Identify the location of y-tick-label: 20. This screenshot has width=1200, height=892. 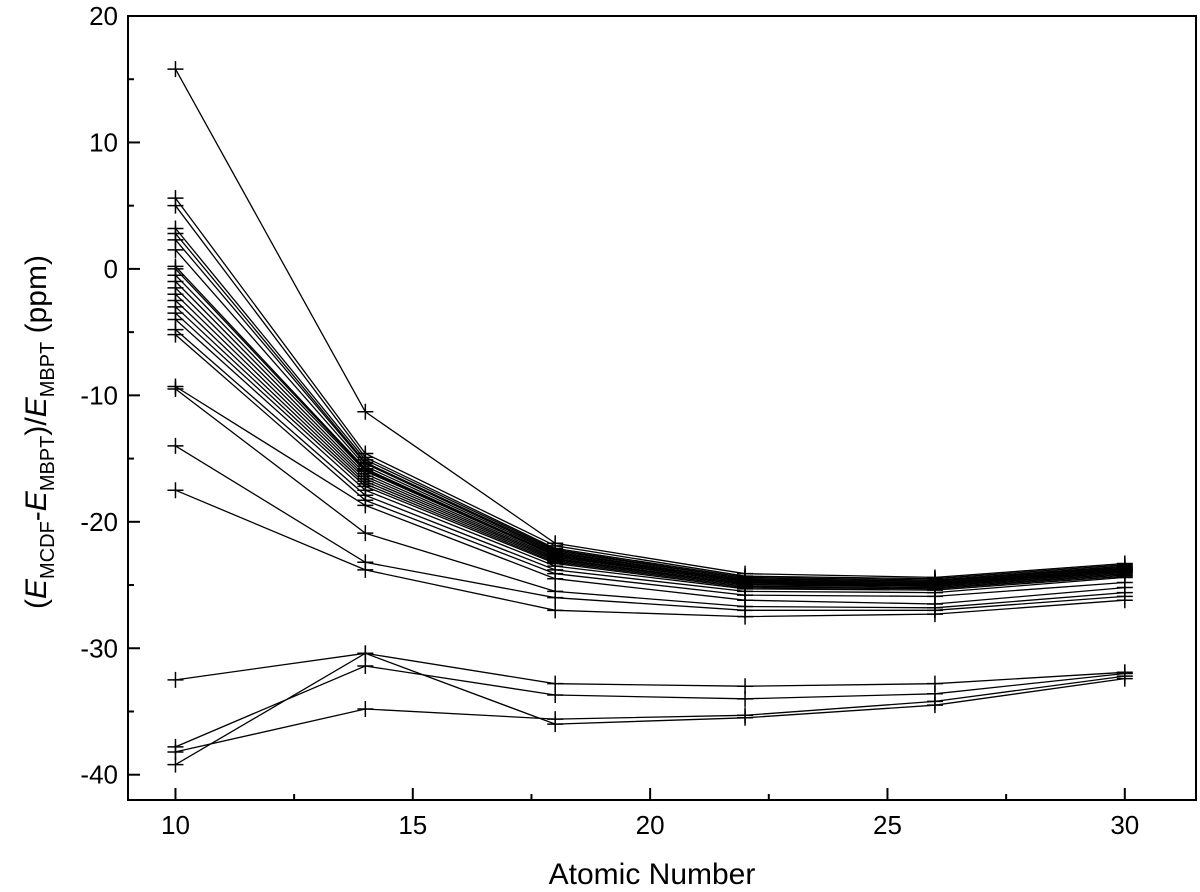
(103, 16).